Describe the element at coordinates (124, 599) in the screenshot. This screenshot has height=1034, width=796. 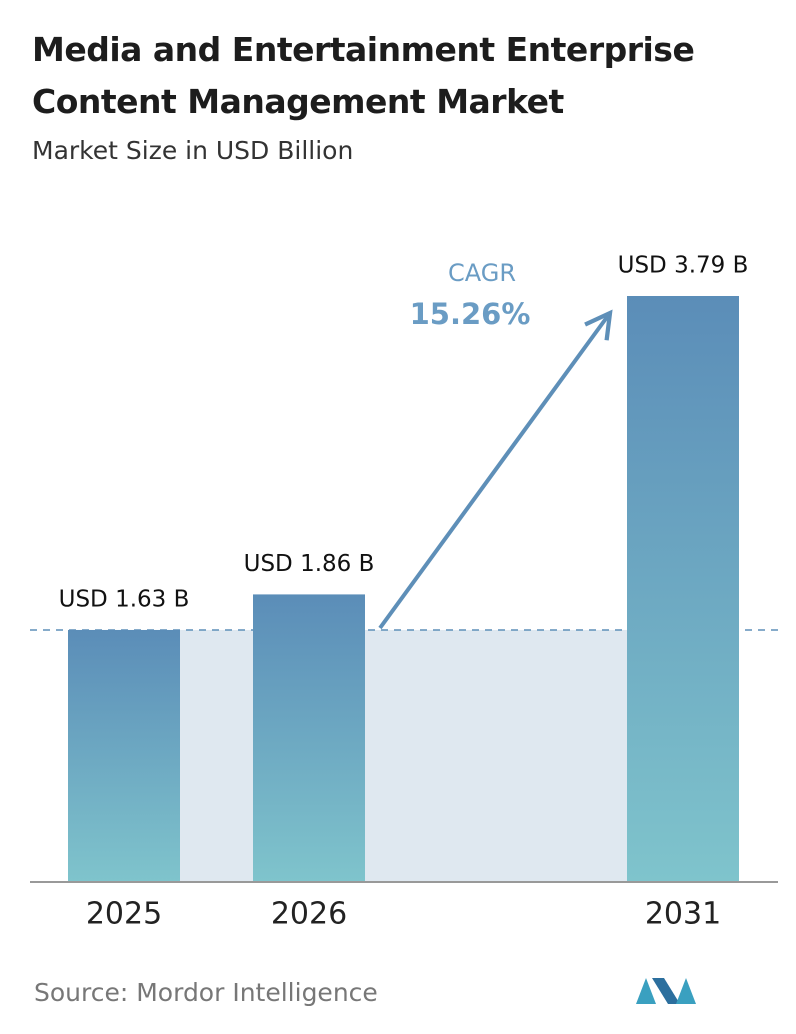
I see `value-label: USD 1.63 B` at that location.